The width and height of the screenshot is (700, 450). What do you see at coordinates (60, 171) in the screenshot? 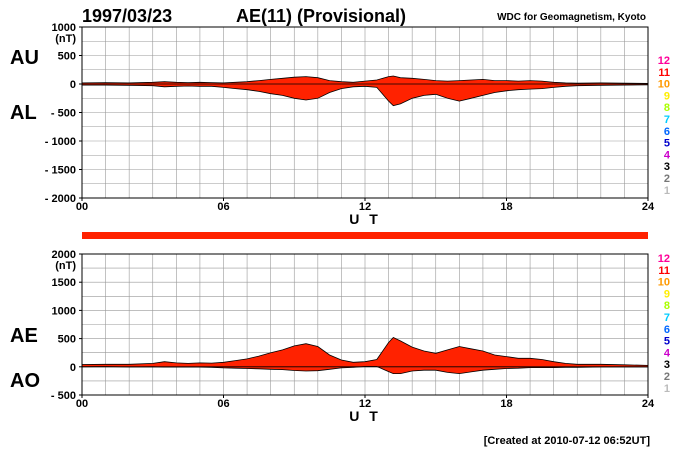
I see `y-tick-label: - 1500` at bounding box center [60, 171].